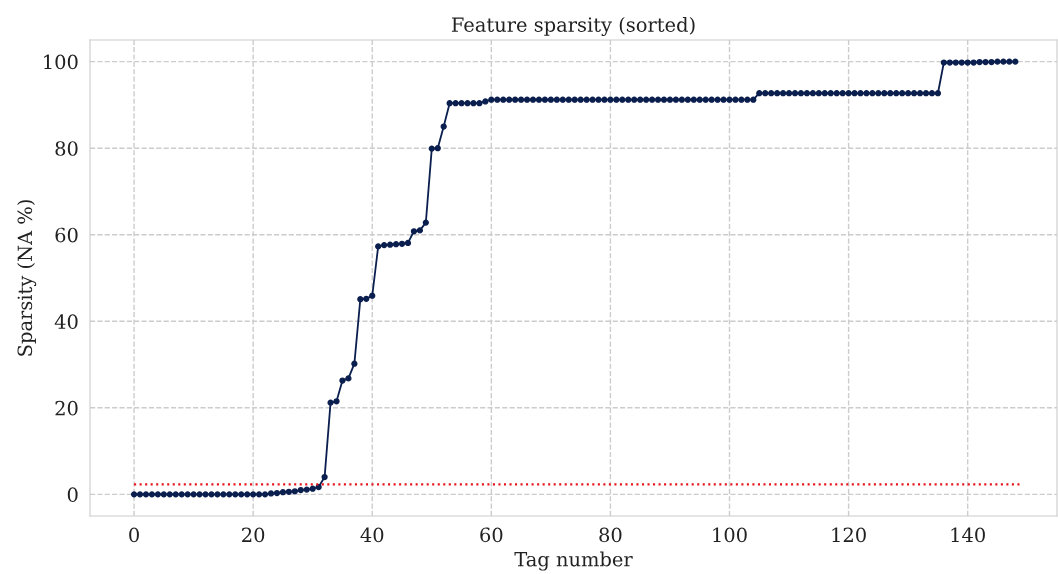 The height and width of the screenshot is (574, 1058). Describe the element at coordinates (134, 535) in the screenshot. I see `x-tick-label: 0` at that location.